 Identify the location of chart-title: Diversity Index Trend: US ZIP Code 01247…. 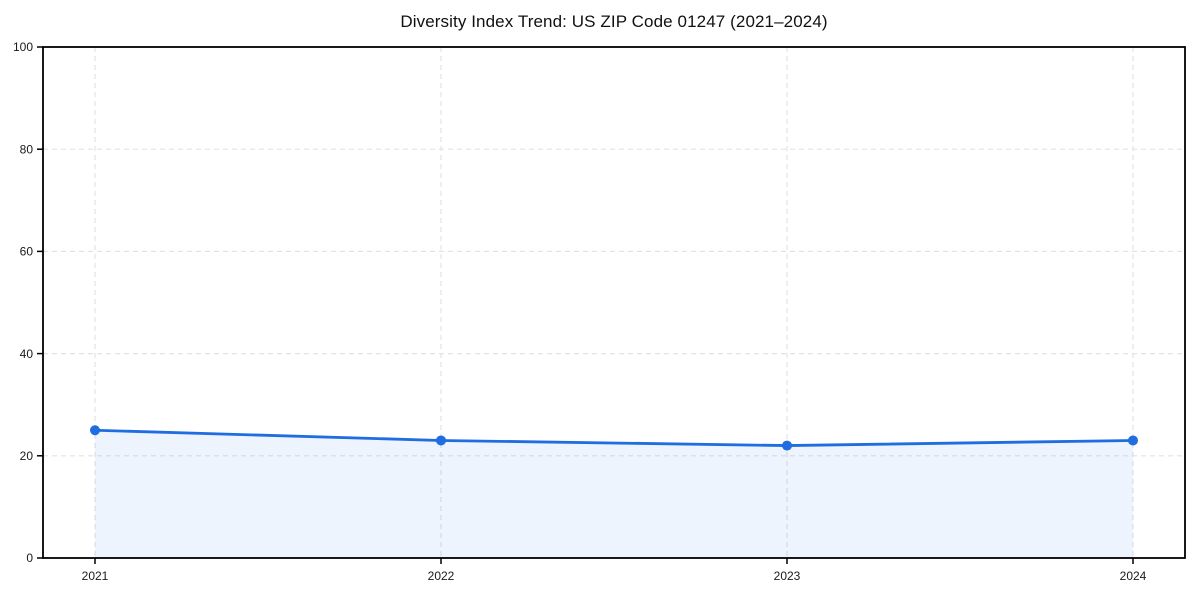
(614, 21).